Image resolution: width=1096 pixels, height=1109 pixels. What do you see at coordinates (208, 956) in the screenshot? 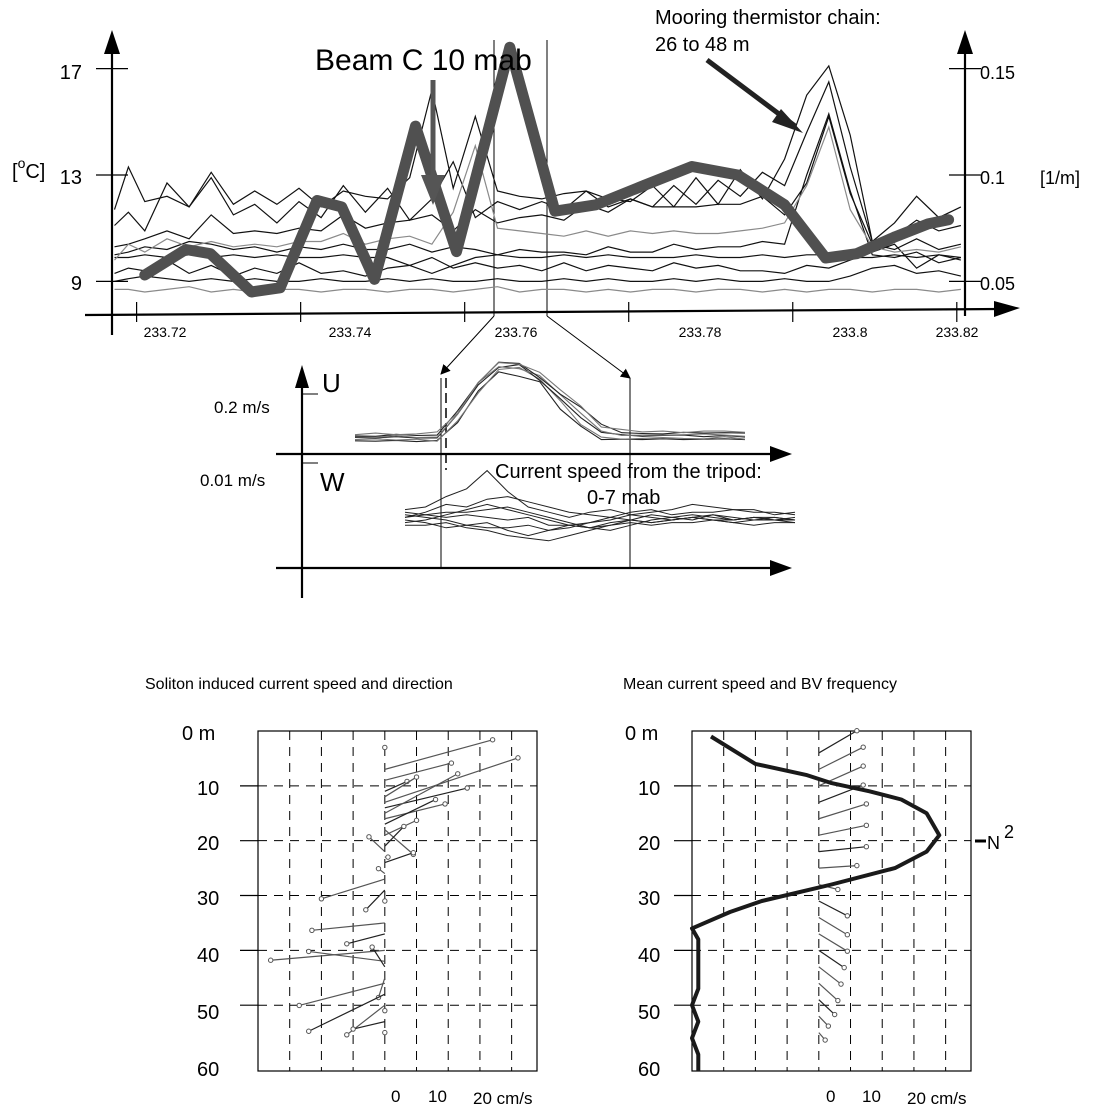
I see `depth-tick-label: 40` at bounding box center [208, 956].